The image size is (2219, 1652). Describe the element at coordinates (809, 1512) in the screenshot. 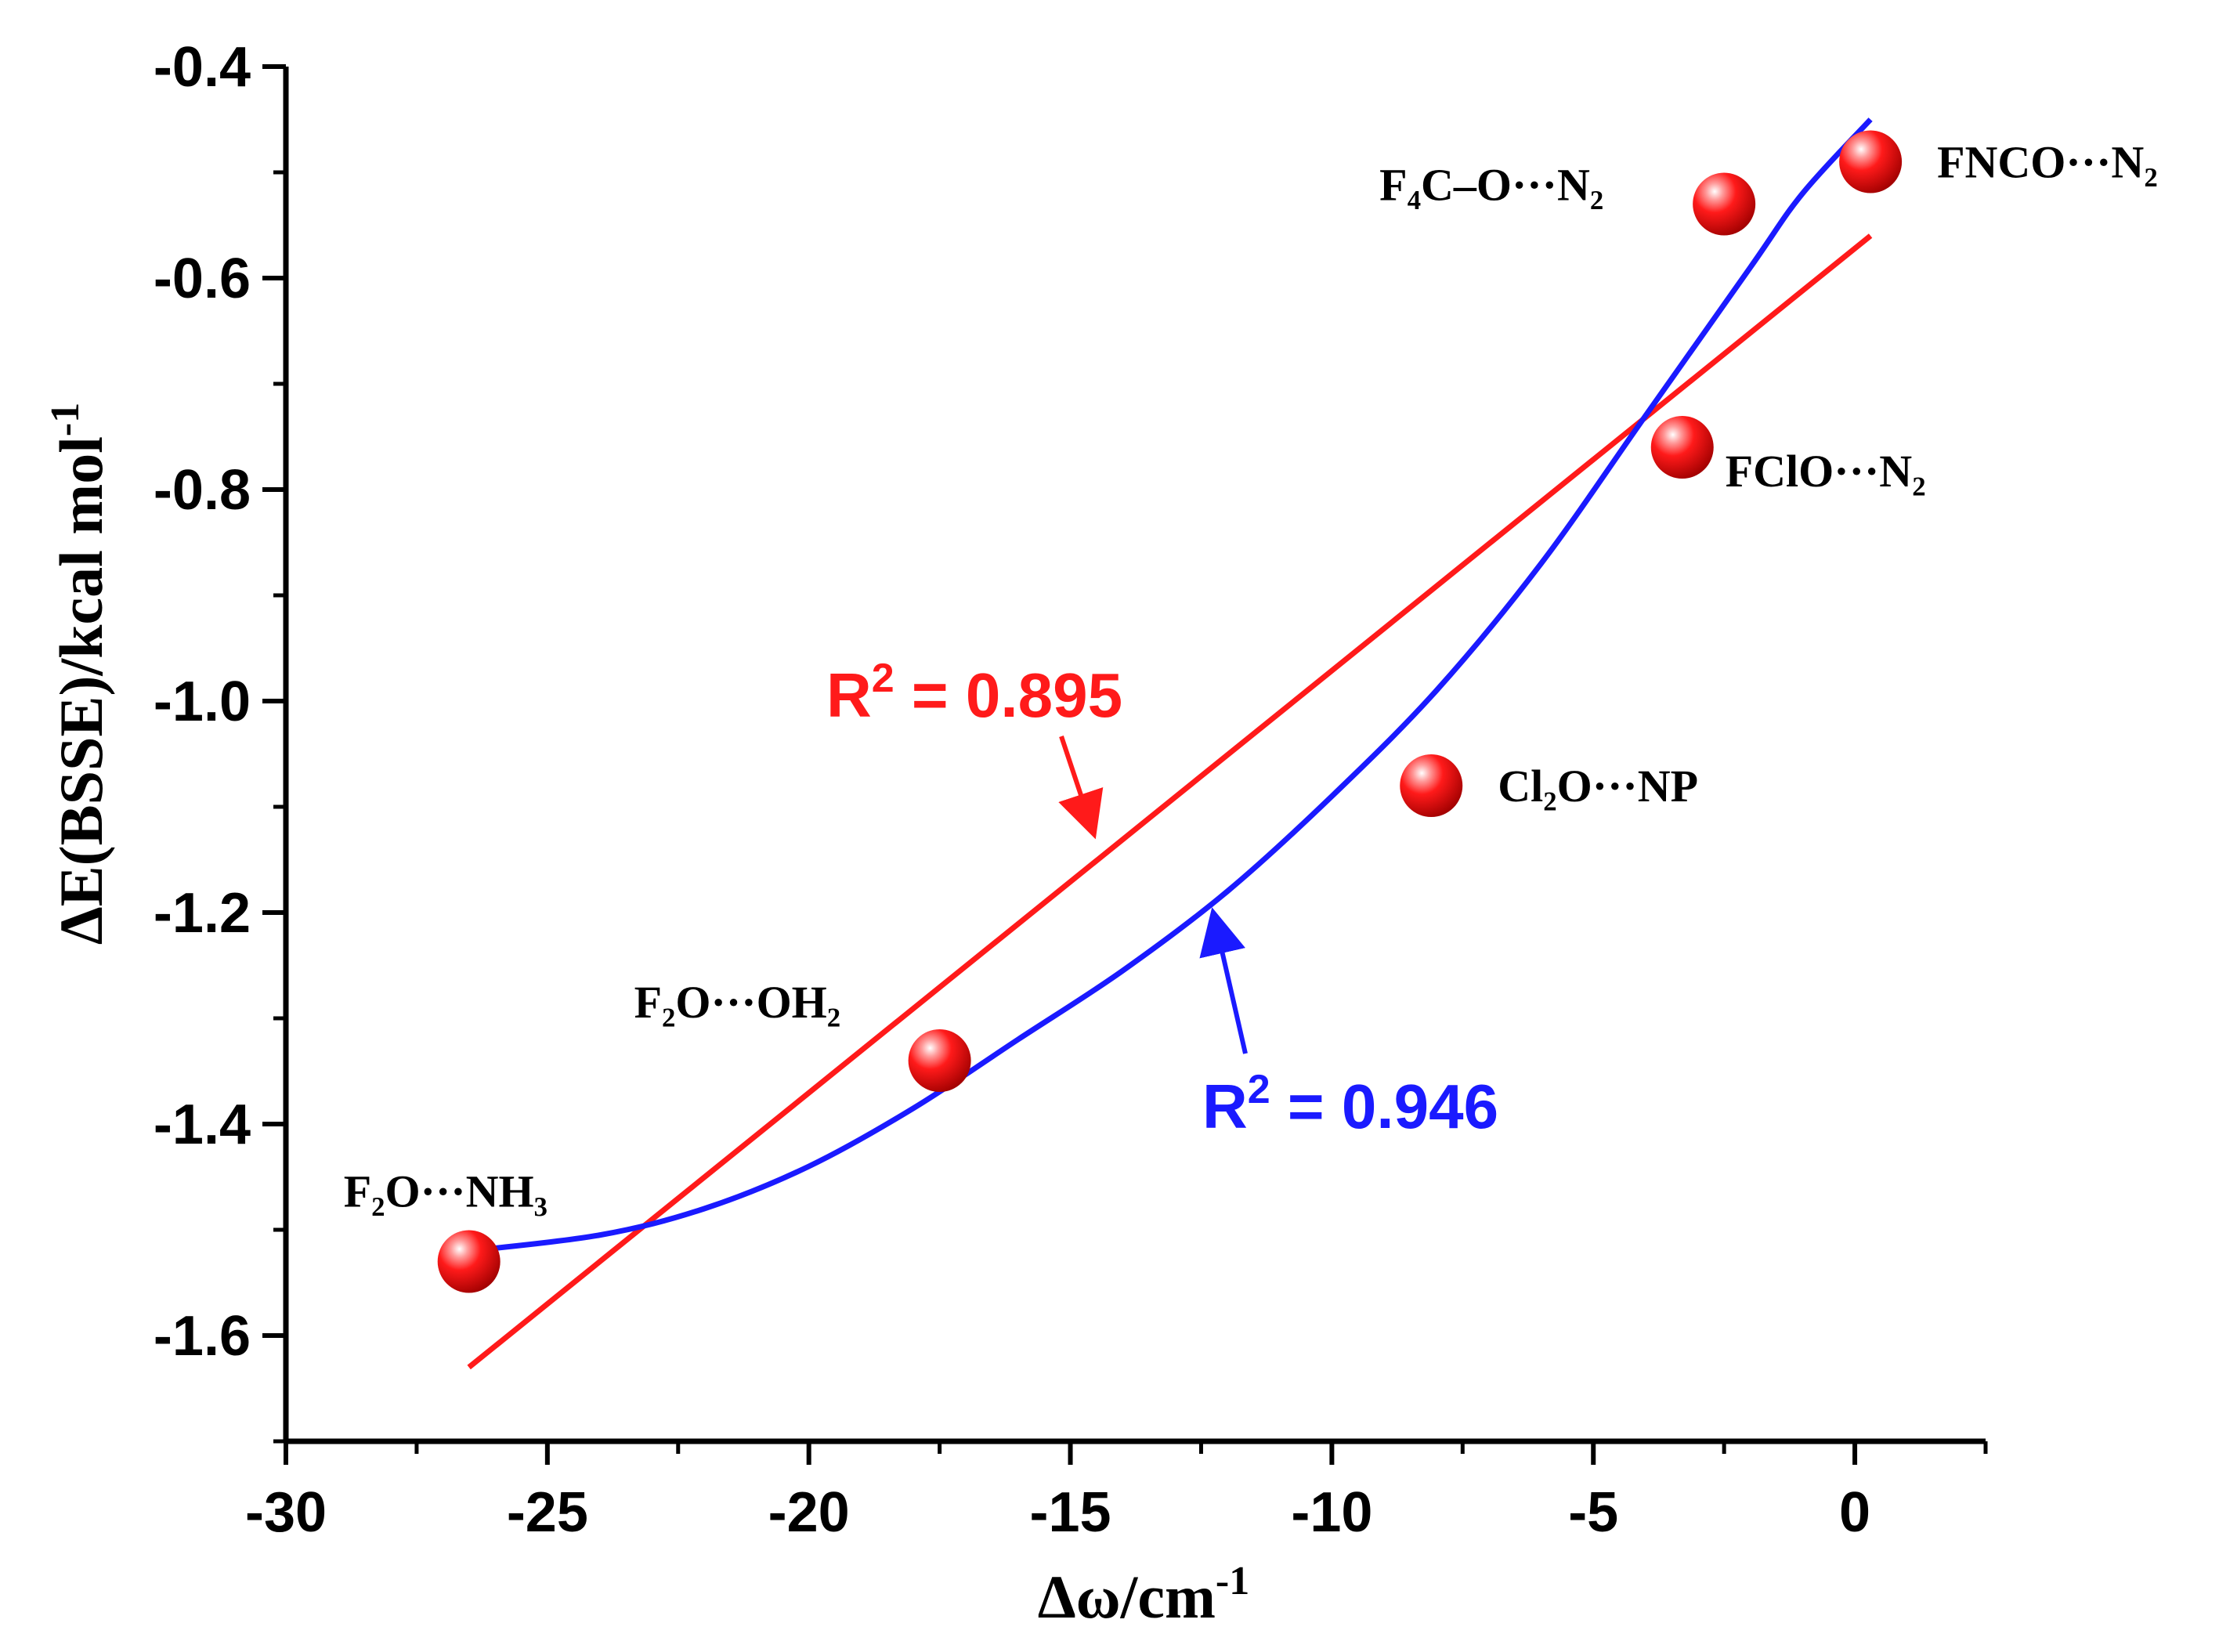

I see `x-tick-label: -20` at that location.